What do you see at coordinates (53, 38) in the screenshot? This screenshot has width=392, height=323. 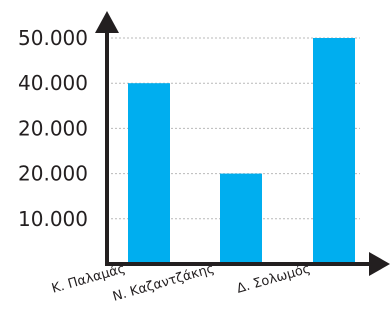 I see `y-tick-label: 50.000` at bounding box center [53, 38].